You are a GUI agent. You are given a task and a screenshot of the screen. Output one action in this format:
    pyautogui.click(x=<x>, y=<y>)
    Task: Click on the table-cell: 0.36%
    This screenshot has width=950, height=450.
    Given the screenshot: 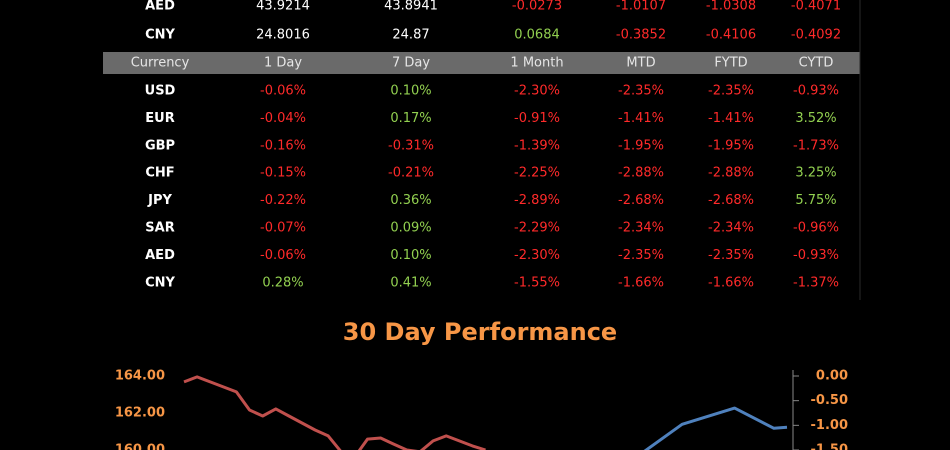 What is the action you would take?
    pyautogui.click(x=410, y=200)
    